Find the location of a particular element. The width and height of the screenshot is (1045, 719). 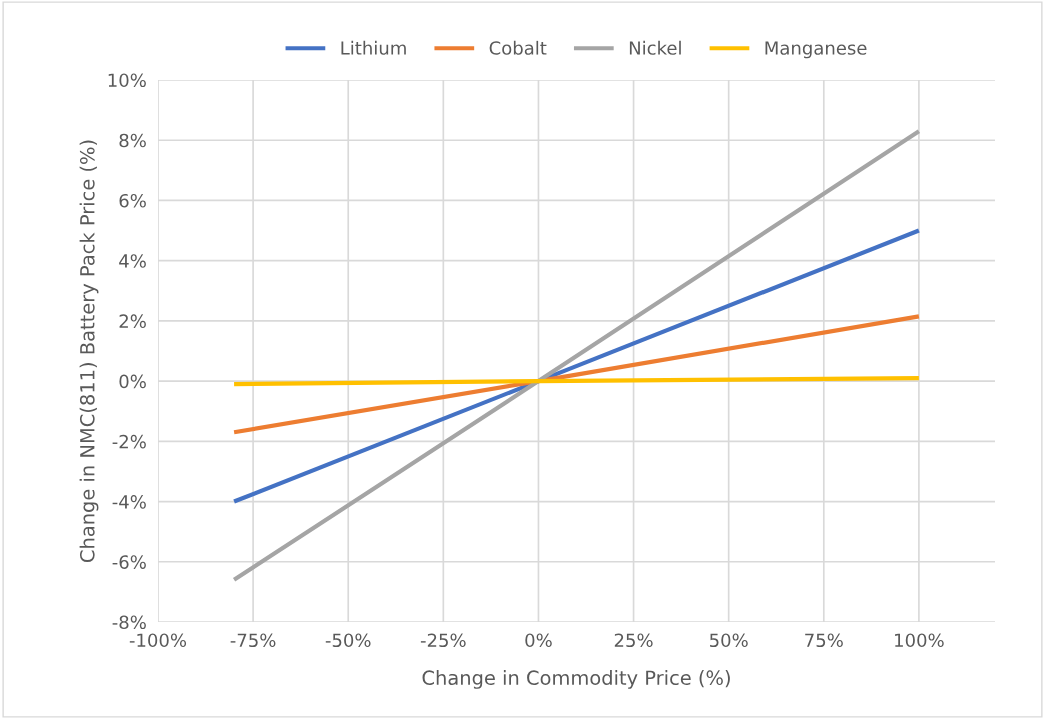

x-tick-label: 100% is located at coordinates (919, 640).